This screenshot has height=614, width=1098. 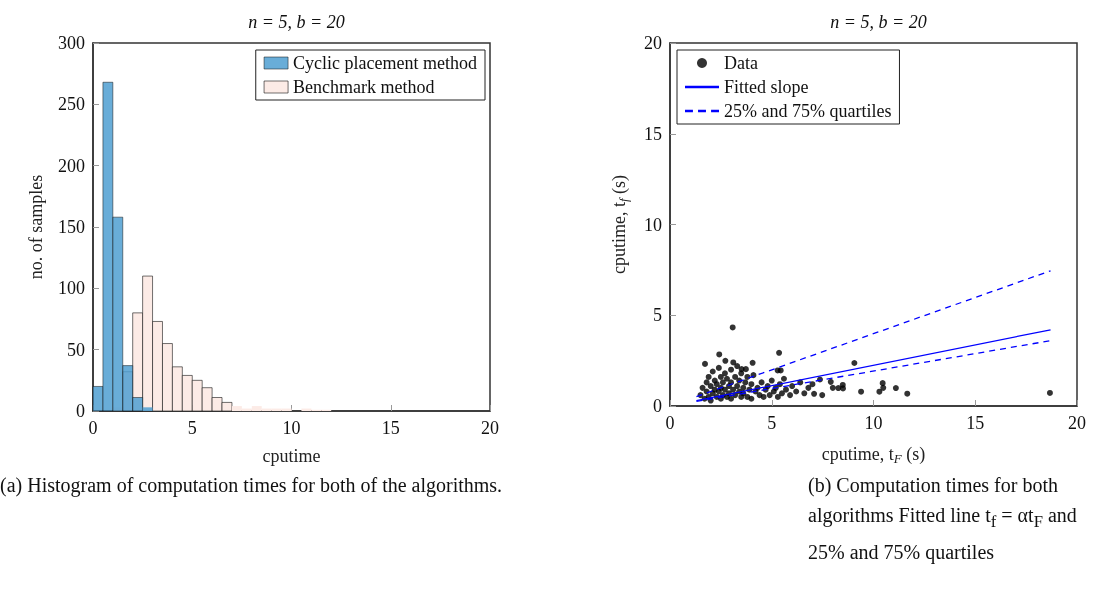 I want to click on y-tick-label: 200, so click(x=71, y=165).